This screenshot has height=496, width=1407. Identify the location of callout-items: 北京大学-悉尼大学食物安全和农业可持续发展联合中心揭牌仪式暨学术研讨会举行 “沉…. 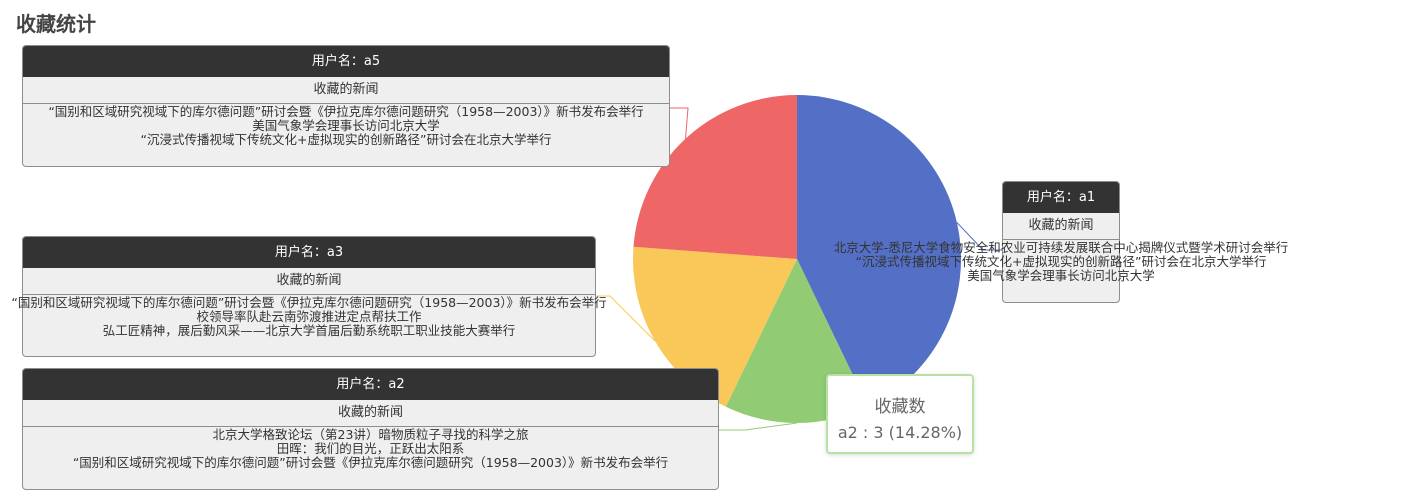
(1061, 261).